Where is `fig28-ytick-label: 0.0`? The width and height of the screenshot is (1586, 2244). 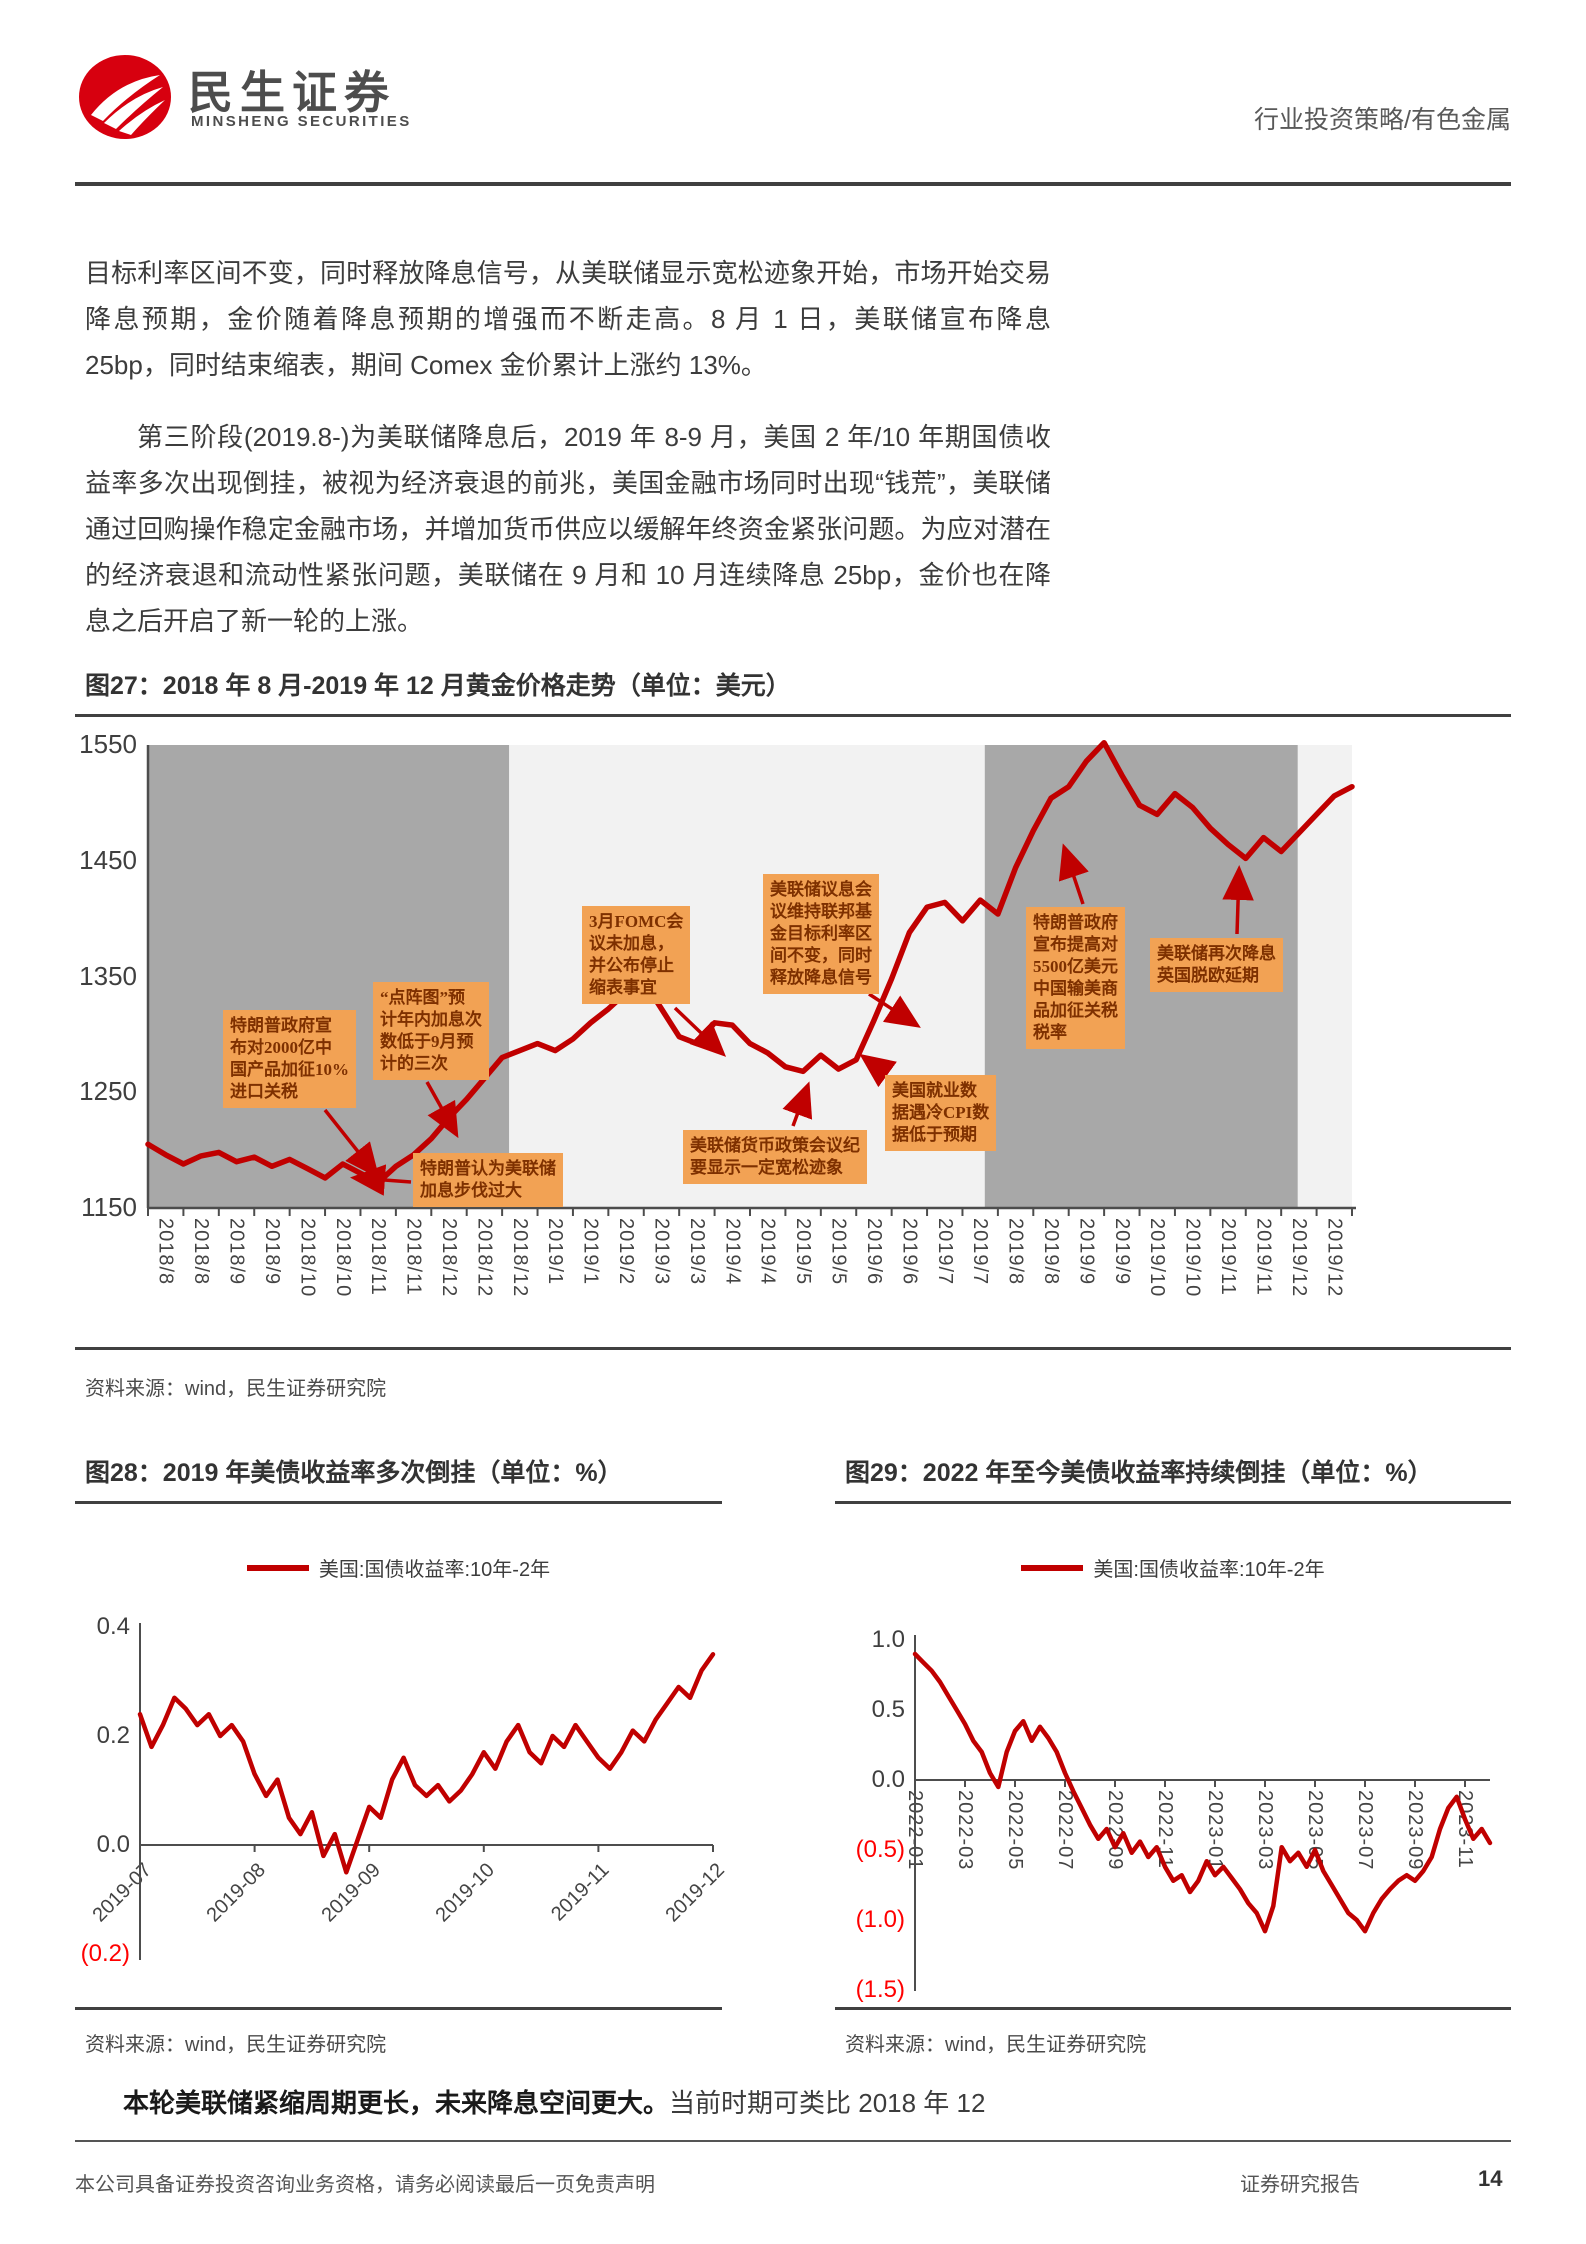 fig28-ytick-label: 0.0 is located at coordinates (113, 1844).